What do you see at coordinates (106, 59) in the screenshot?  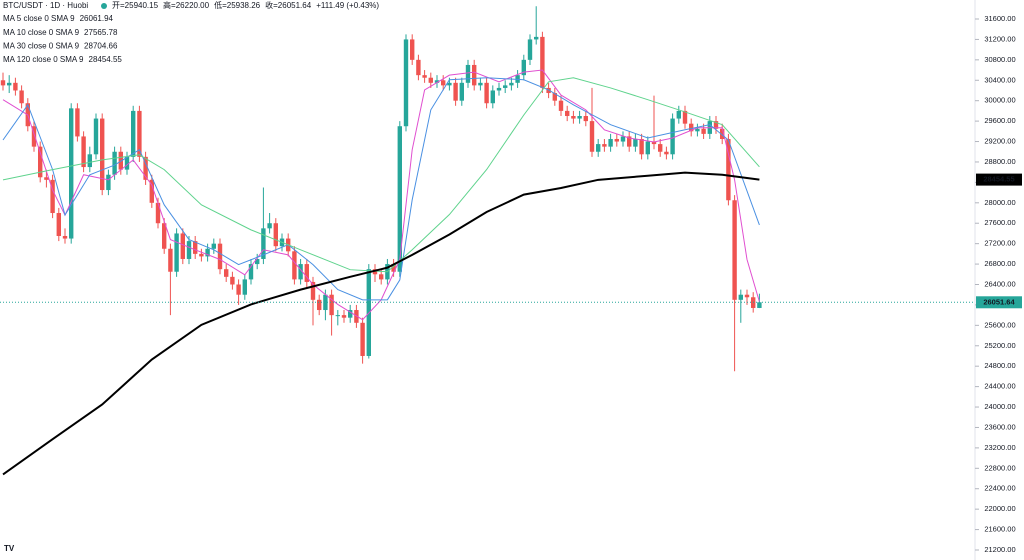 I see `legend-value: 28454.55` at bounding box center [106, 59].